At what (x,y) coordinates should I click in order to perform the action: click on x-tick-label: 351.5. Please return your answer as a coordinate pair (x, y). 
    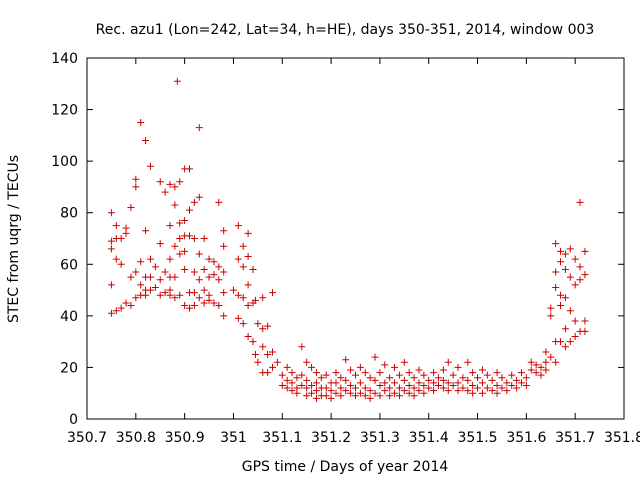
    Looking at the image, I should click on (477, 438).